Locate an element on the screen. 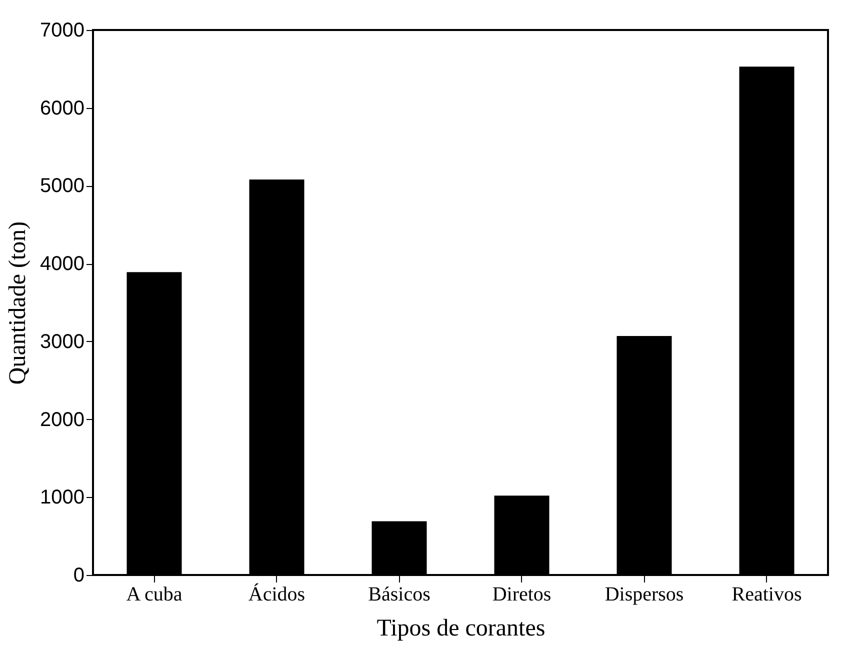 The height and width of the screenshot is (660, 862). x-tick-label: Diretos is located at coordinates (522, 595).